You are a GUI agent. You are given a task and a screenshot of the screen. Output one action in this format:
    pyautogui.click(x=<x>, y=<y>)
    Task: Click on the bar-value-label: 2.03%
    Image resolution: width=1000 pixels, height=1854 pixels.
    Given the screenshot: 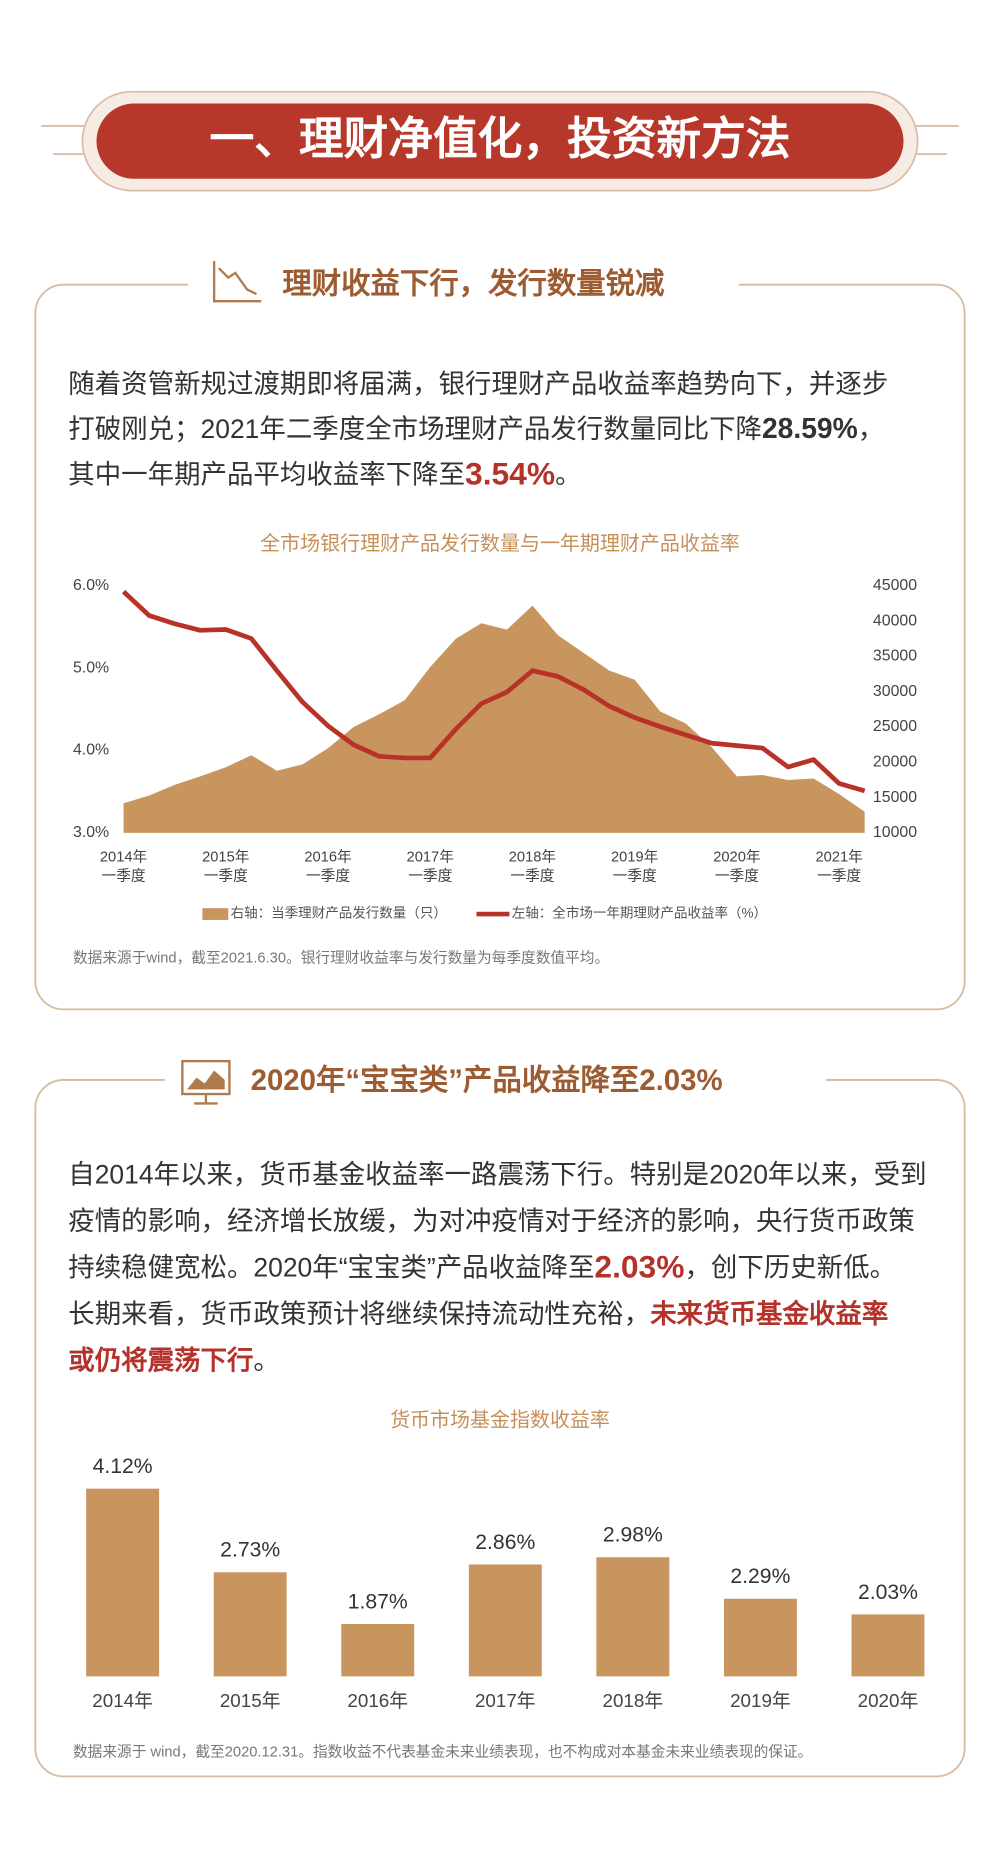 What is the action you would take?
    pyautogui.click(x=888, y=1592)
    